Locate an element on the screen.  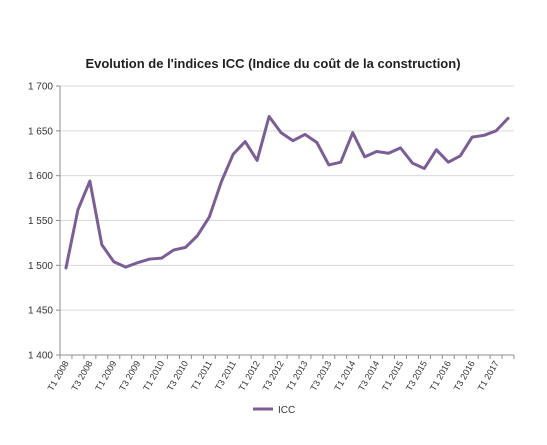
x-tick-label: T1 2008 is located at coordinates (58, 376).